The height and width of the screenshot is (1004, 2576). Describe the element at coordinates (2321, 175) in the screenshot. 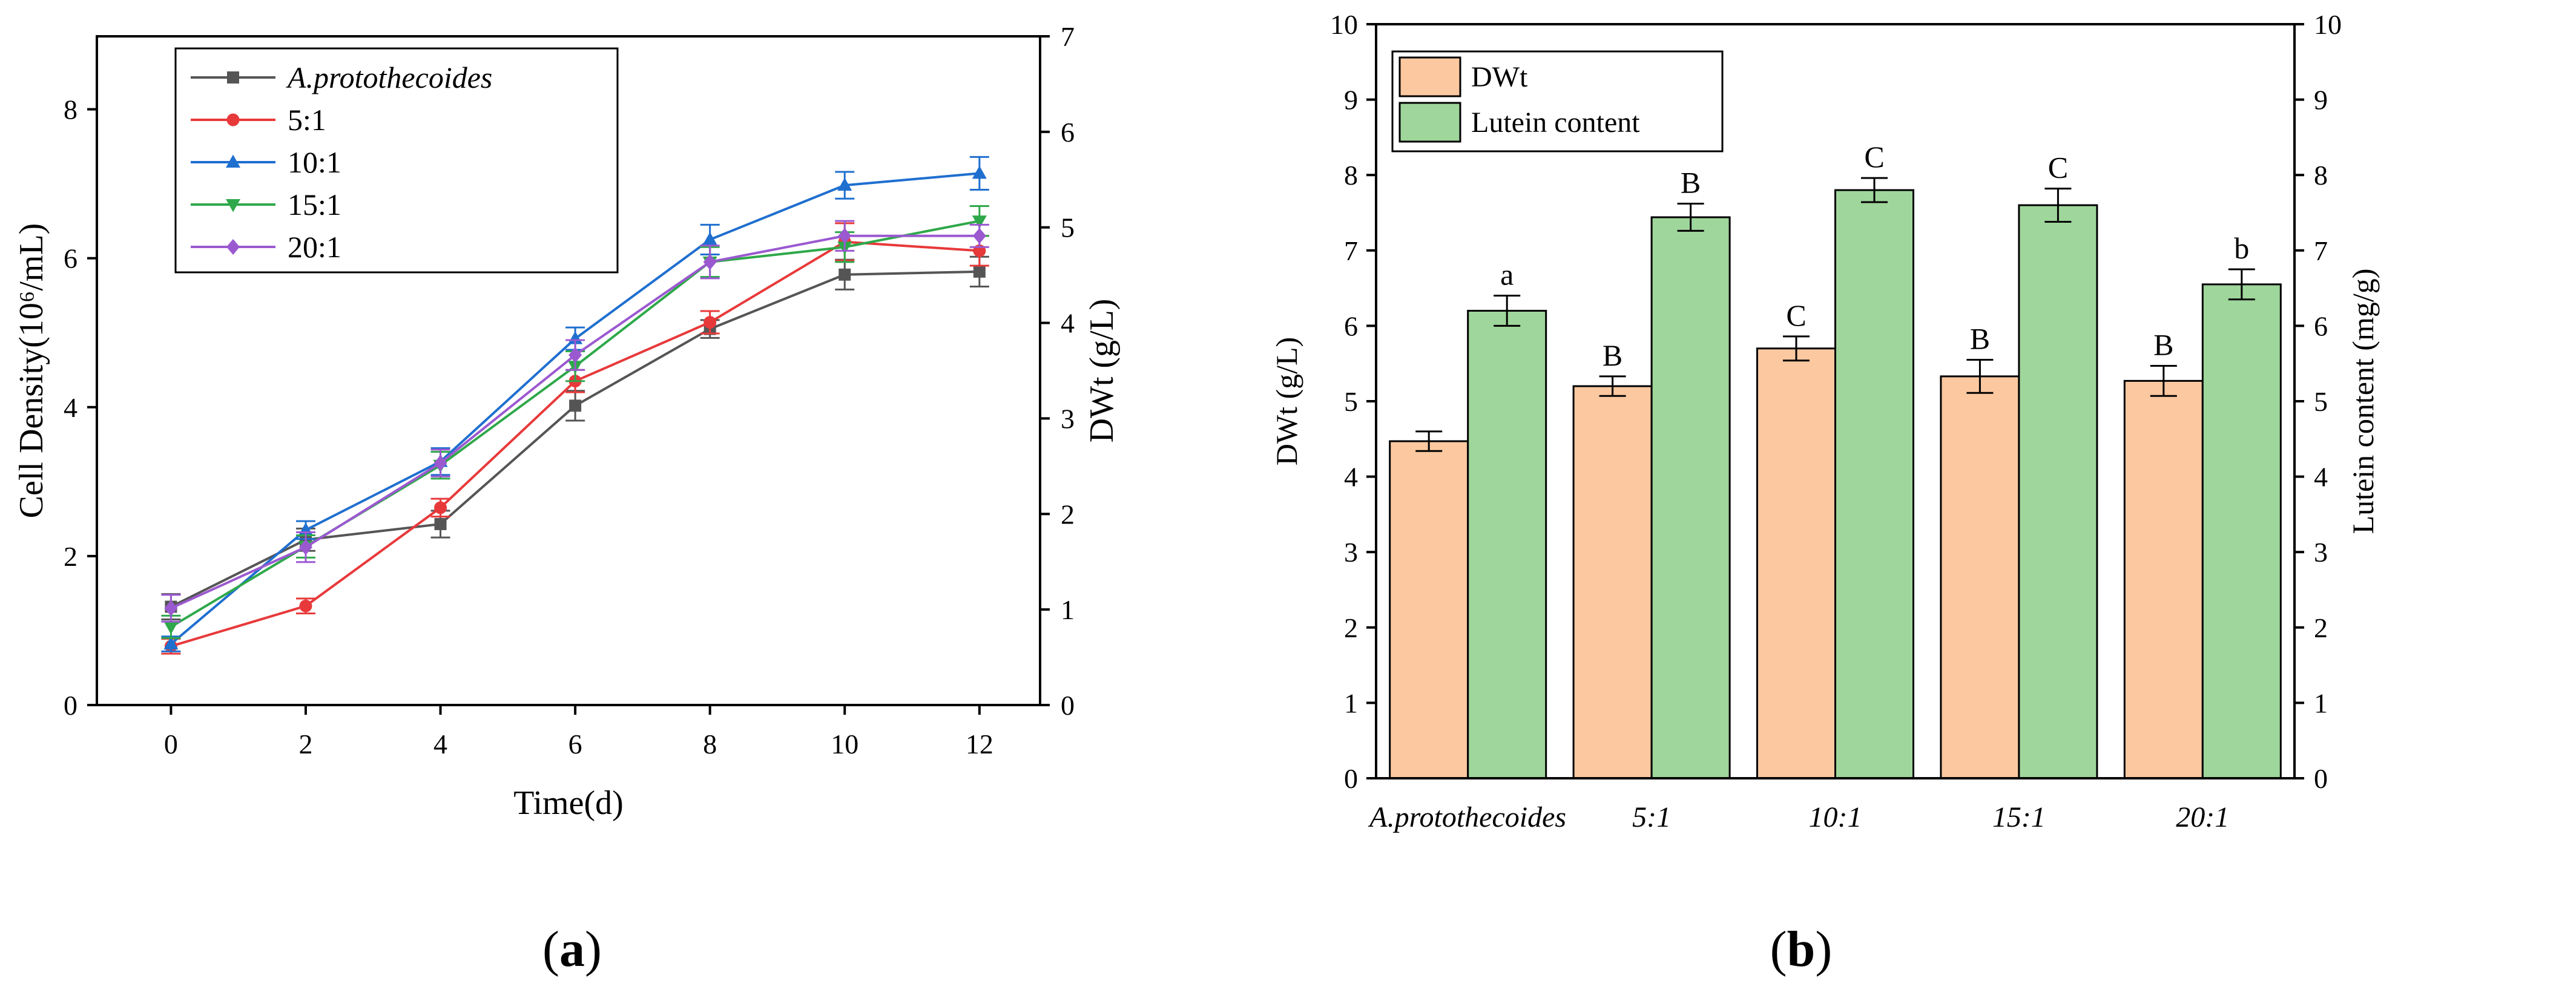

I see `y-right-tick-label: 8` at that location.